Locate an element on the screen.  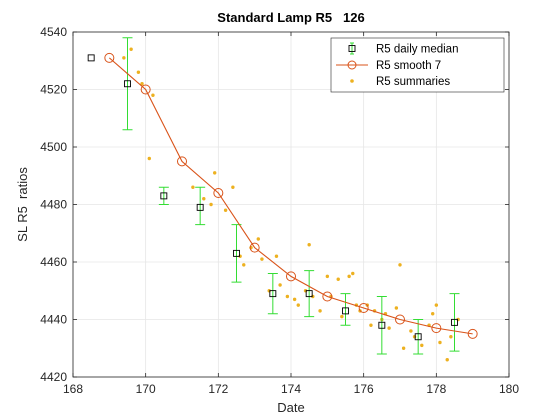
y-tick-label: 4420 is located at coordinates (53, 377).